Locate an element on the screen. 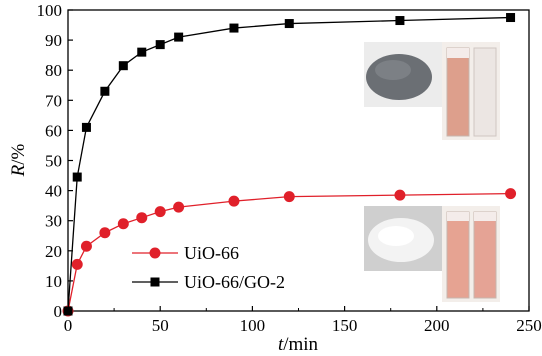 This screenshot has width=542, height=356. legend-label-uio-66-go-2: UiO-66/GO-2 is located at coordinates (234, 282).